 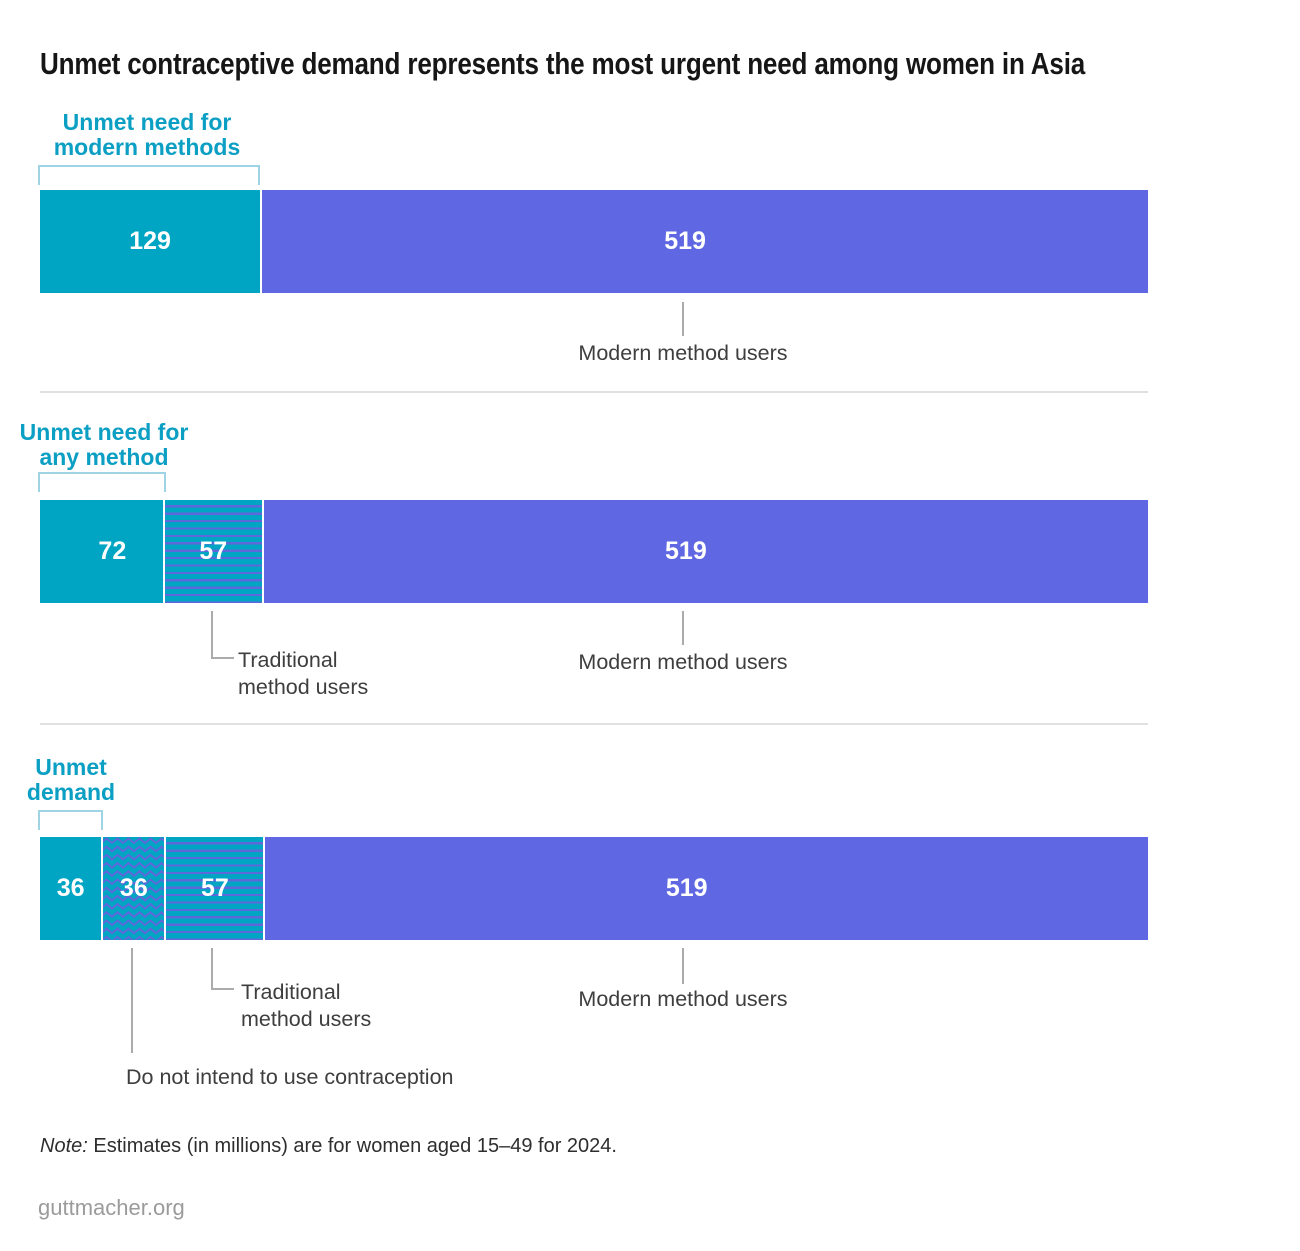 I want to click on bracket-label-line: any method, so click(x=104, y=457).